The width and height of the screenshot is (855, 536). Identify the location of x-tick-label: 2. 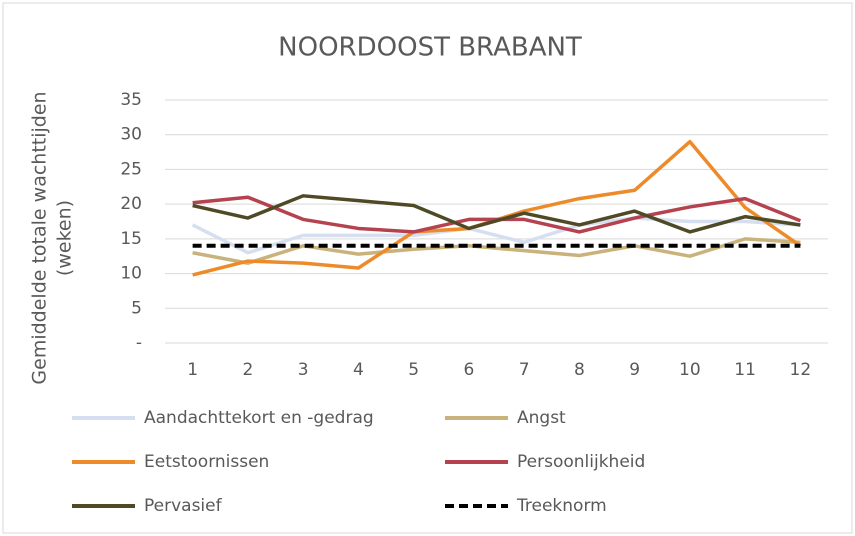
(247, 370).